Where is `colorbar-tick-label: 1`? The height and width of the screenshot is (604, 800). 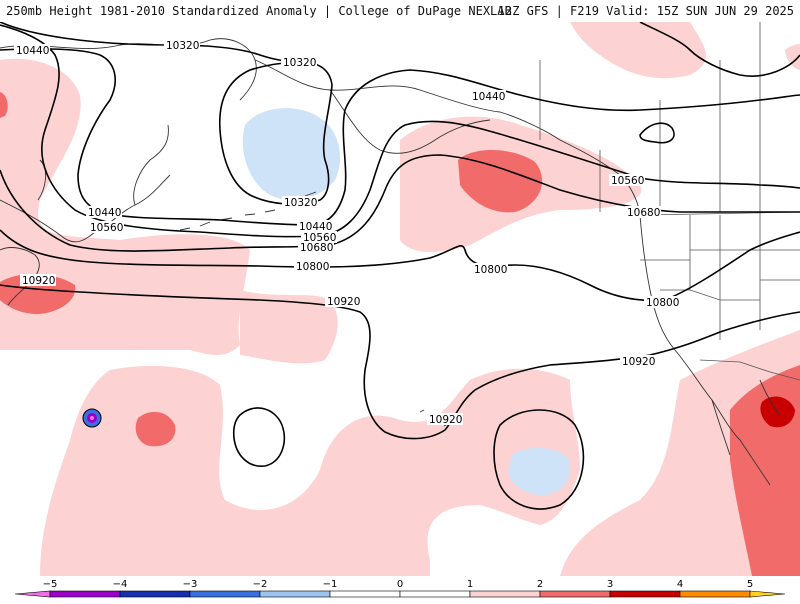 colorbar-tick-label: 1 is located at coordinates (470, 584).